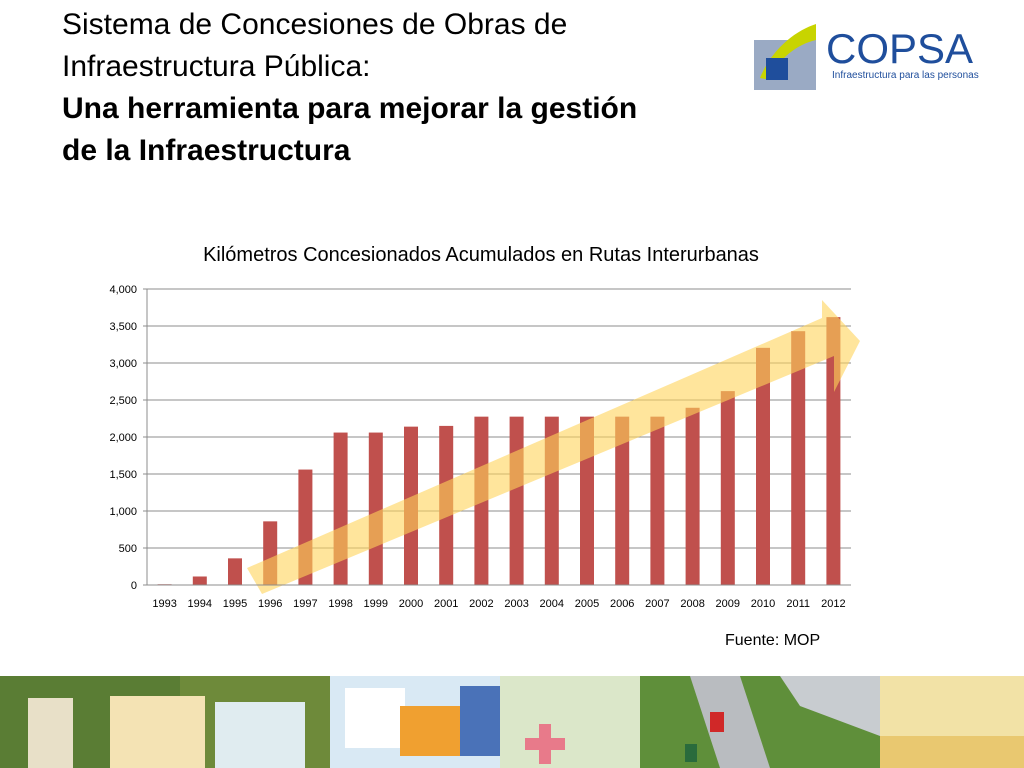  Describe the element at coordinates (123, 327) in the screenshot. I see `y-tick-label: 3,500` at that location.